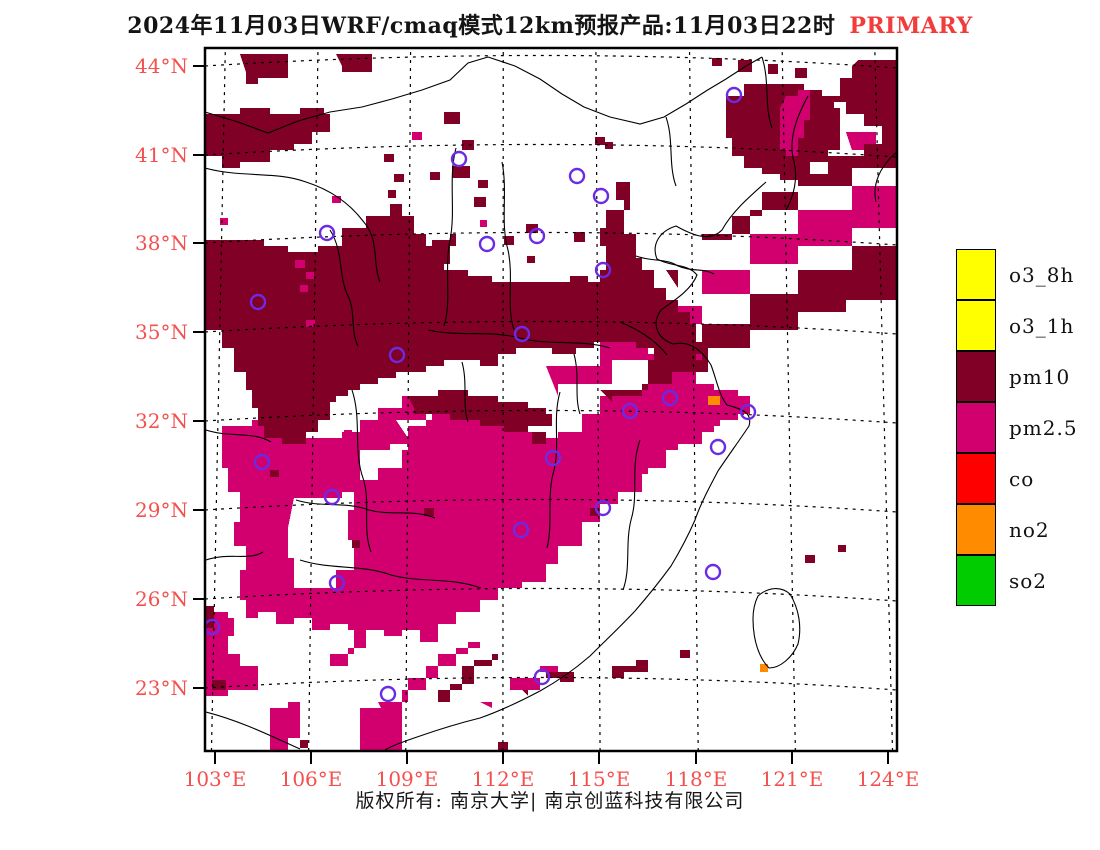 This screenshot has height=850, width=1100. I want to click on meridian-106°E, so click(313, 399).